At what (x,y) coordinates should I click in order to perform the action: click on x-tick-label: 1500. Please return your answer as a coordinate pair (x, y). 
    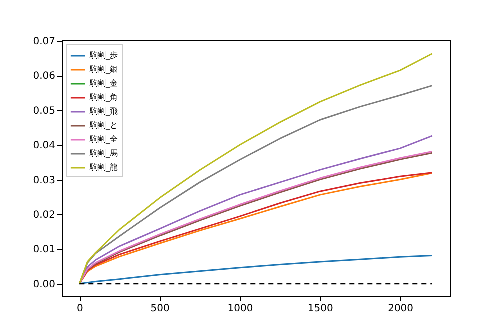
    Looking at the image, I should click on (321, 309).